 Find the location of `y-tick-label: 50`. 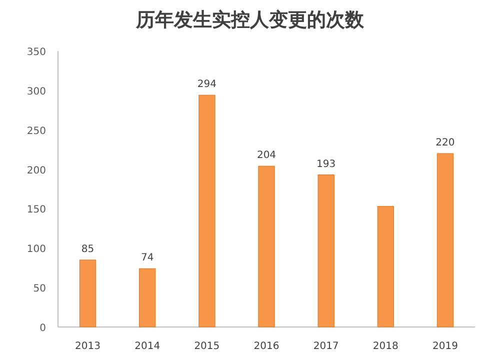

y-tick-label: 50 is located at coordinates (39, 289).